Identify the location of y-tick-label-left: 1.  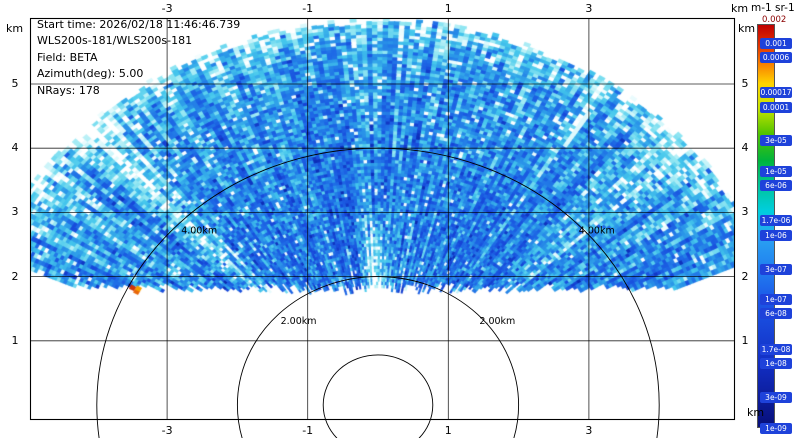
(15, 340).